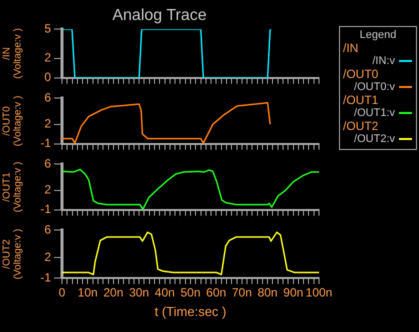  I want to click on y-tick-label: 0, so click(48, 77).